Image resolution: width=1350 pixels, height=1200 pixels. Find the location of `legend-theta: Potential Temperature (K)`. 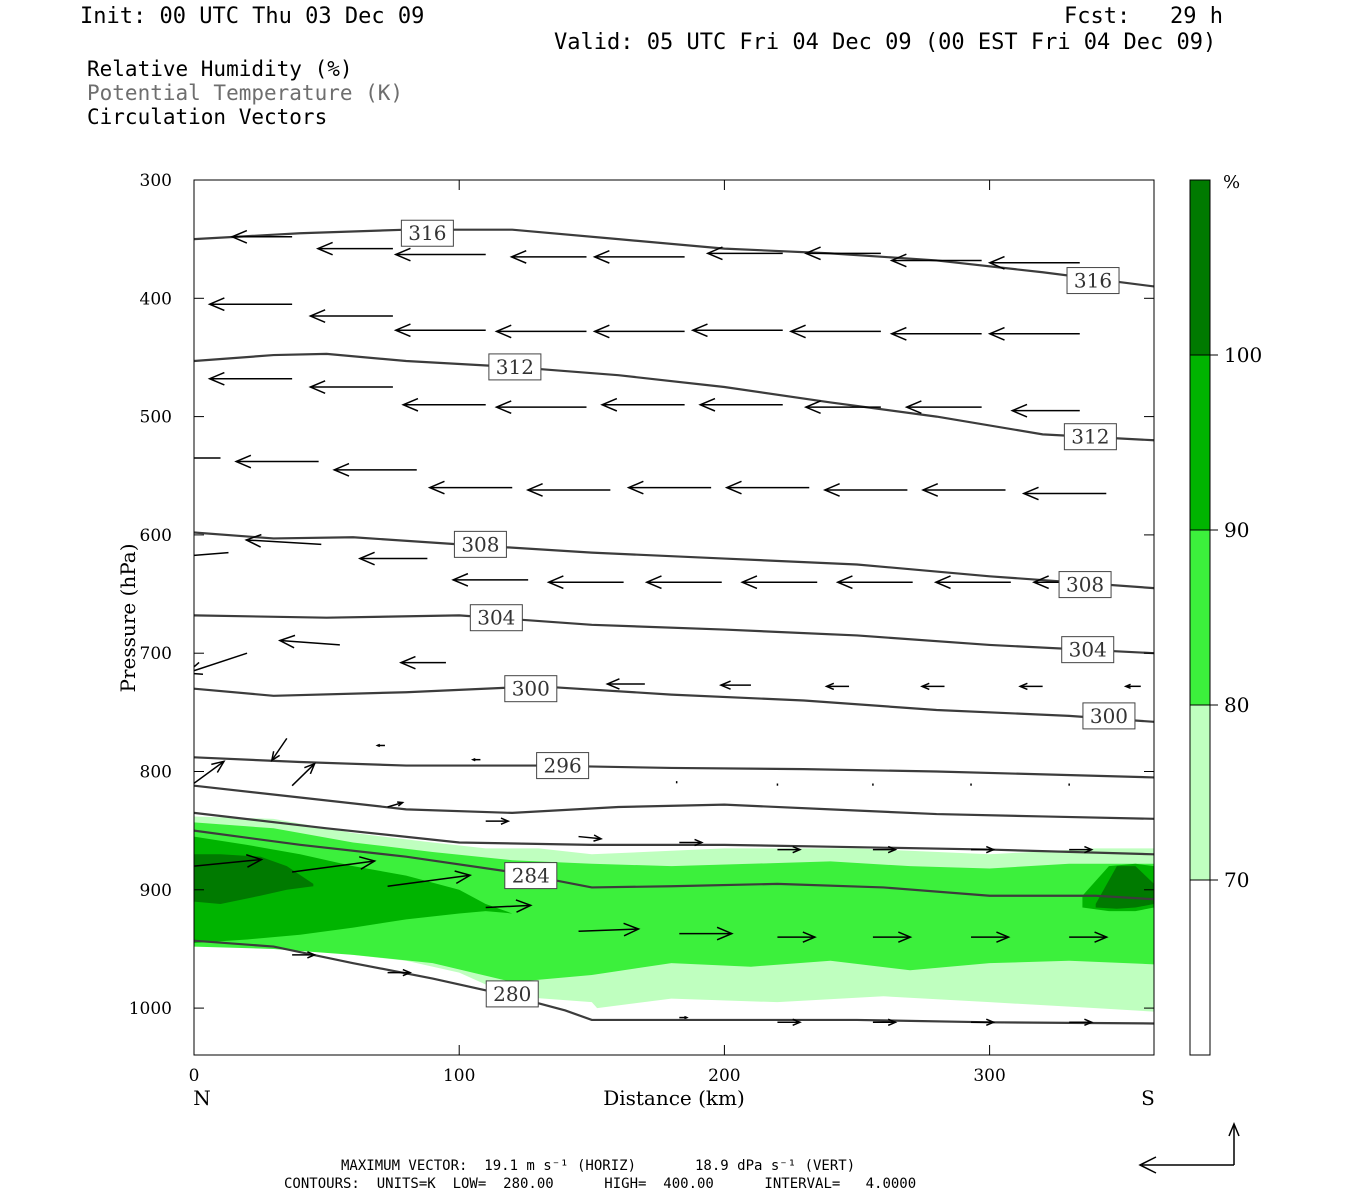

legend-theta: Potential Temperature (K) is located at coordinates (245, 93).